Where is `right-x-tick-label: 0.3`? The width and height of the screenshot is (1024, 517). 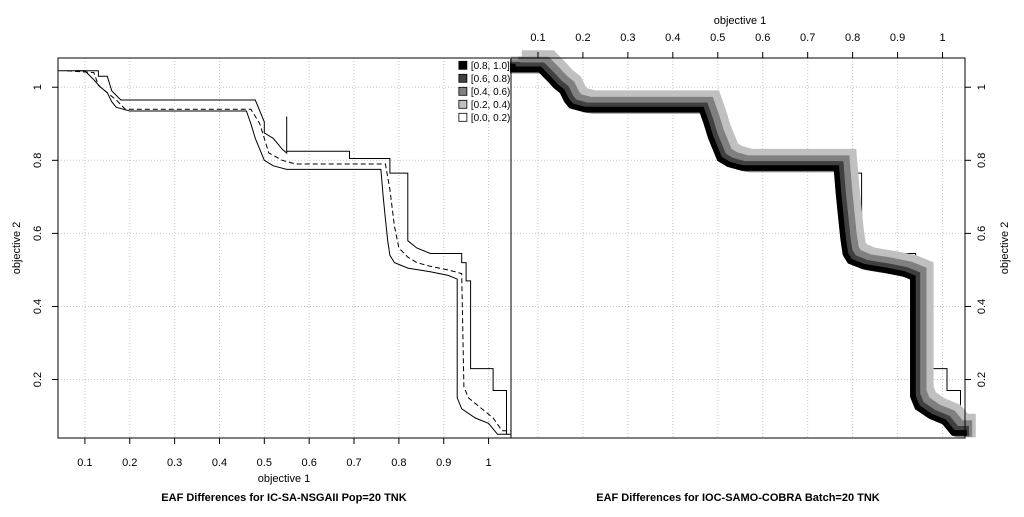 right-x-tick-label: 0.3 is located at coordinates (627, 38).